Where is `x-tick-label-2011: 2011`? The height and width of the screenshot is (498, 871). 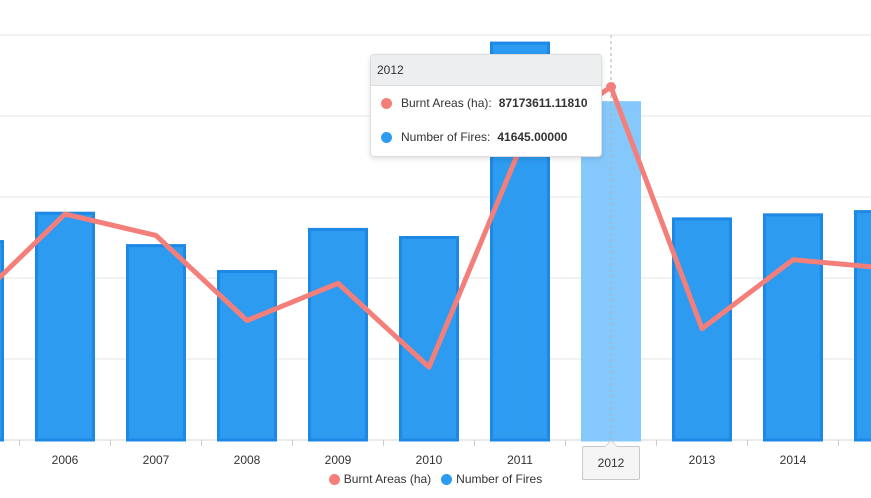 x-tick-label-2011: 2011 is located at coordinates (520, 460).